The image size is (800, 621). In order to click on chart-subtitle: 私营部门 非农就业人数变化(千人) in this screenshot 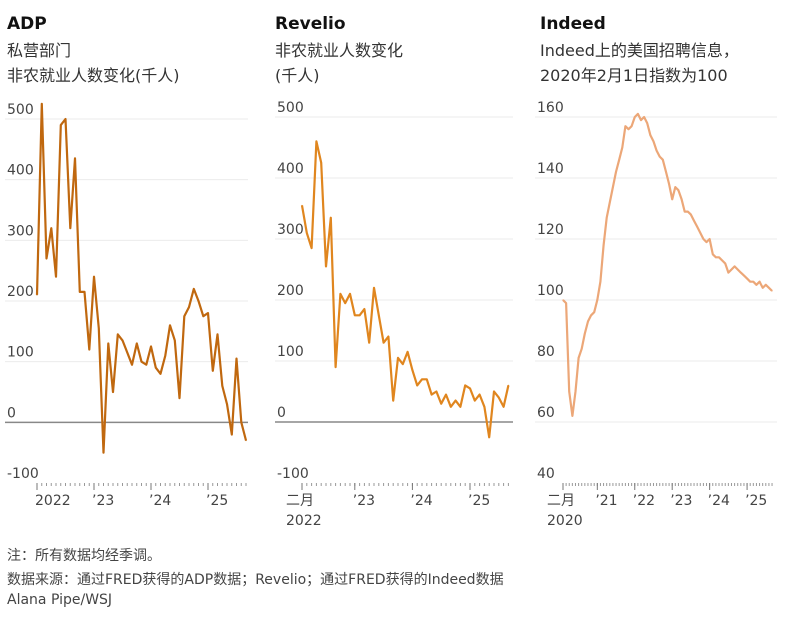, I will do `click(93, 63)`.